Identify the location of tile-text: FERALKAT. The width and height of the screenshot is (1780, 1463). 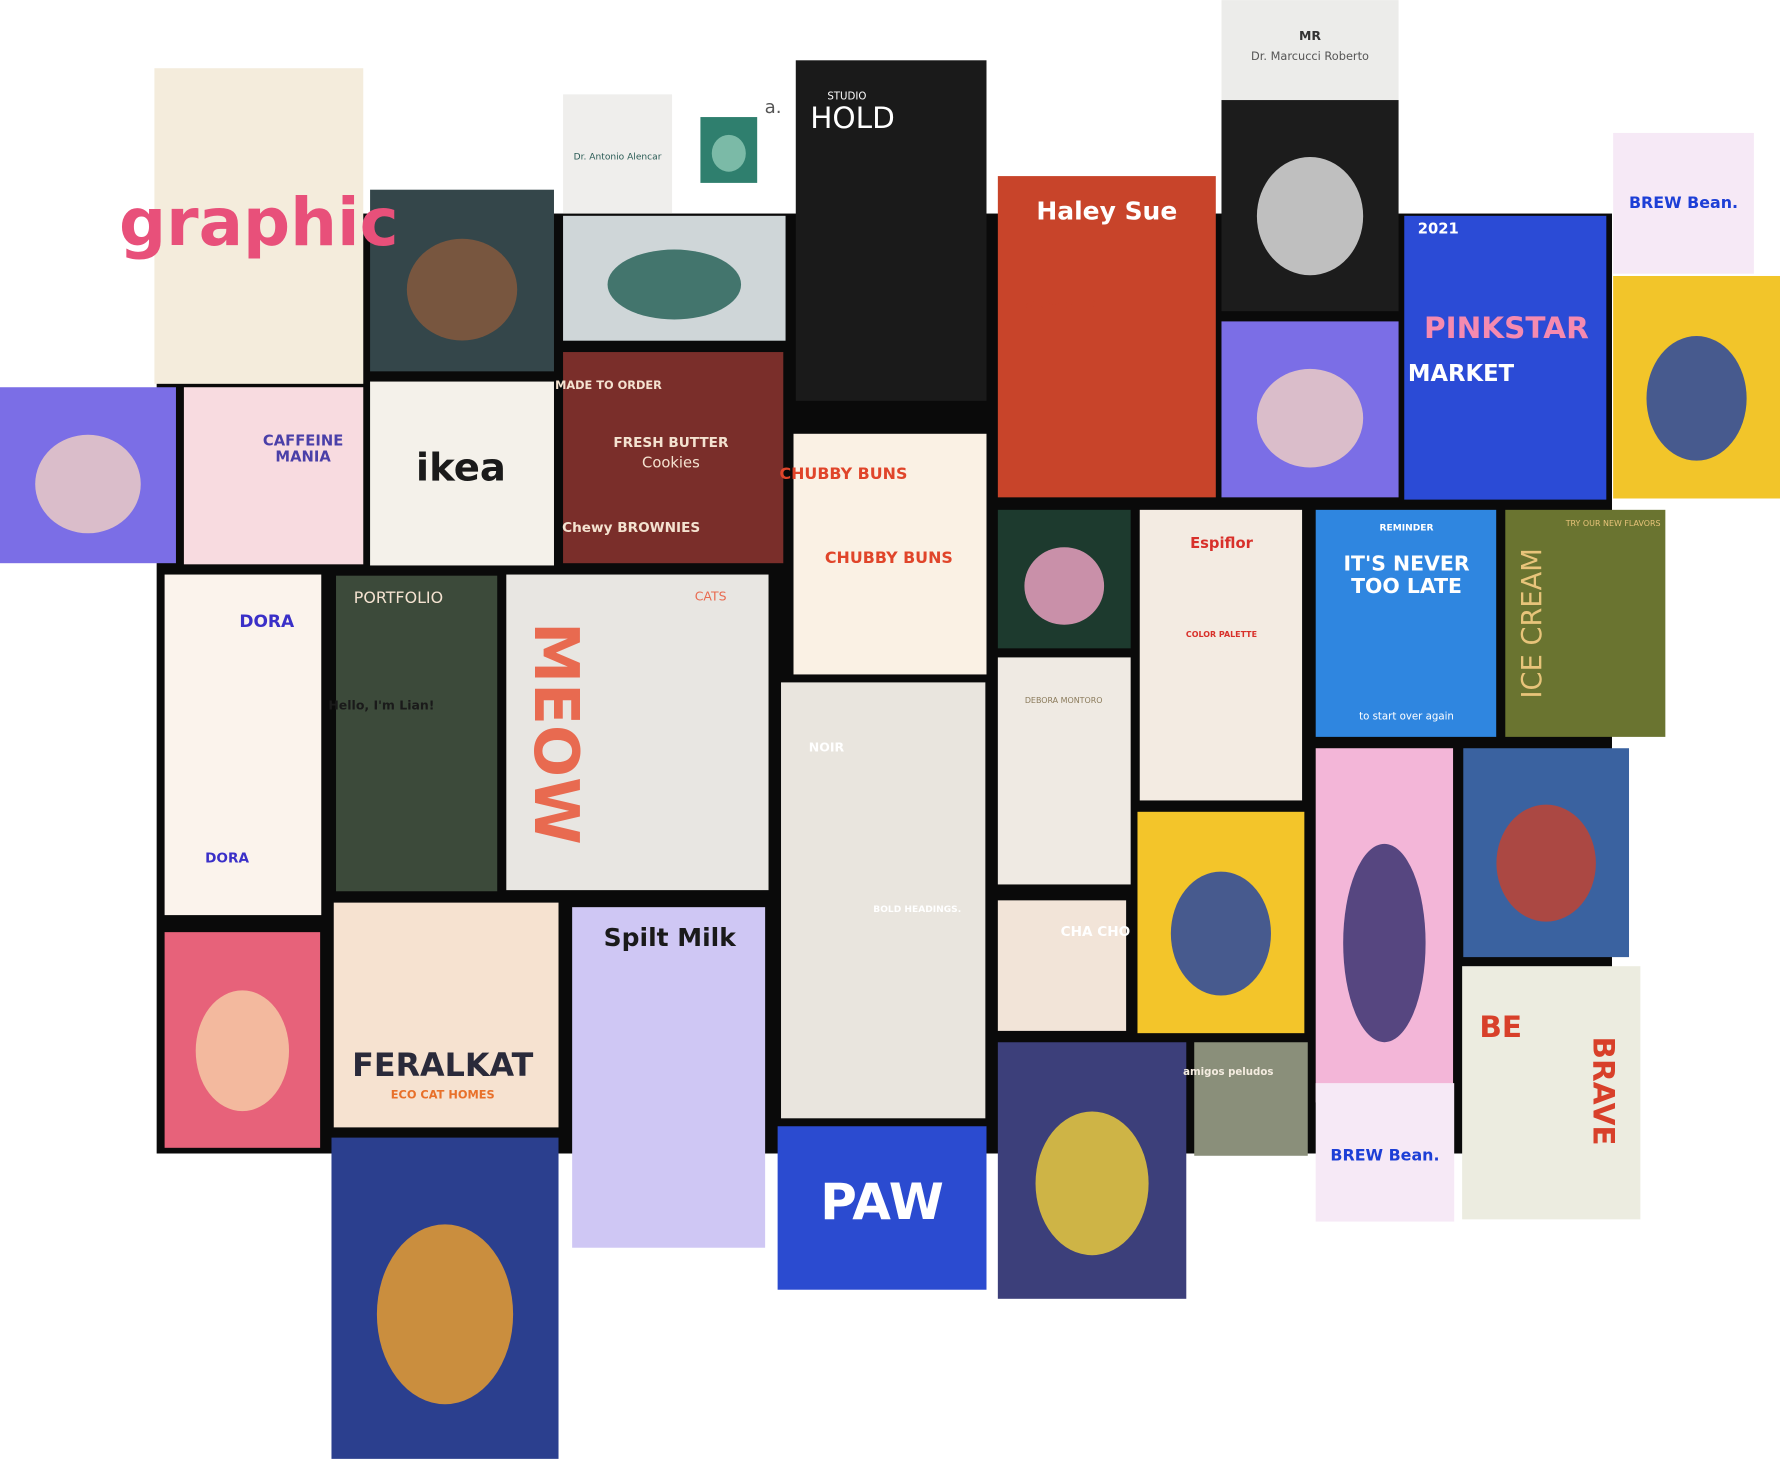
(442, 1066).